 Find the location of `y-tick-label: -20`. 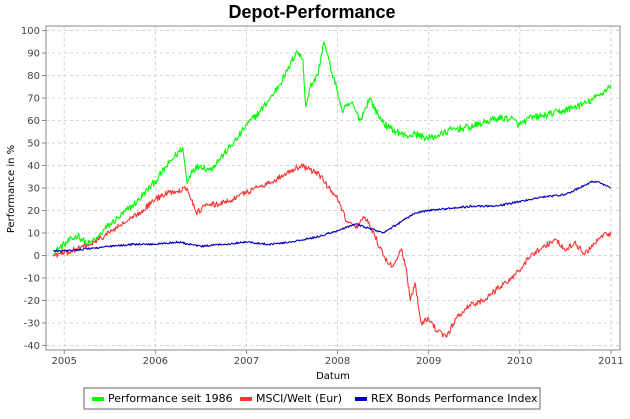

y-tick-label: -20 is located at coordinates (32, 301).